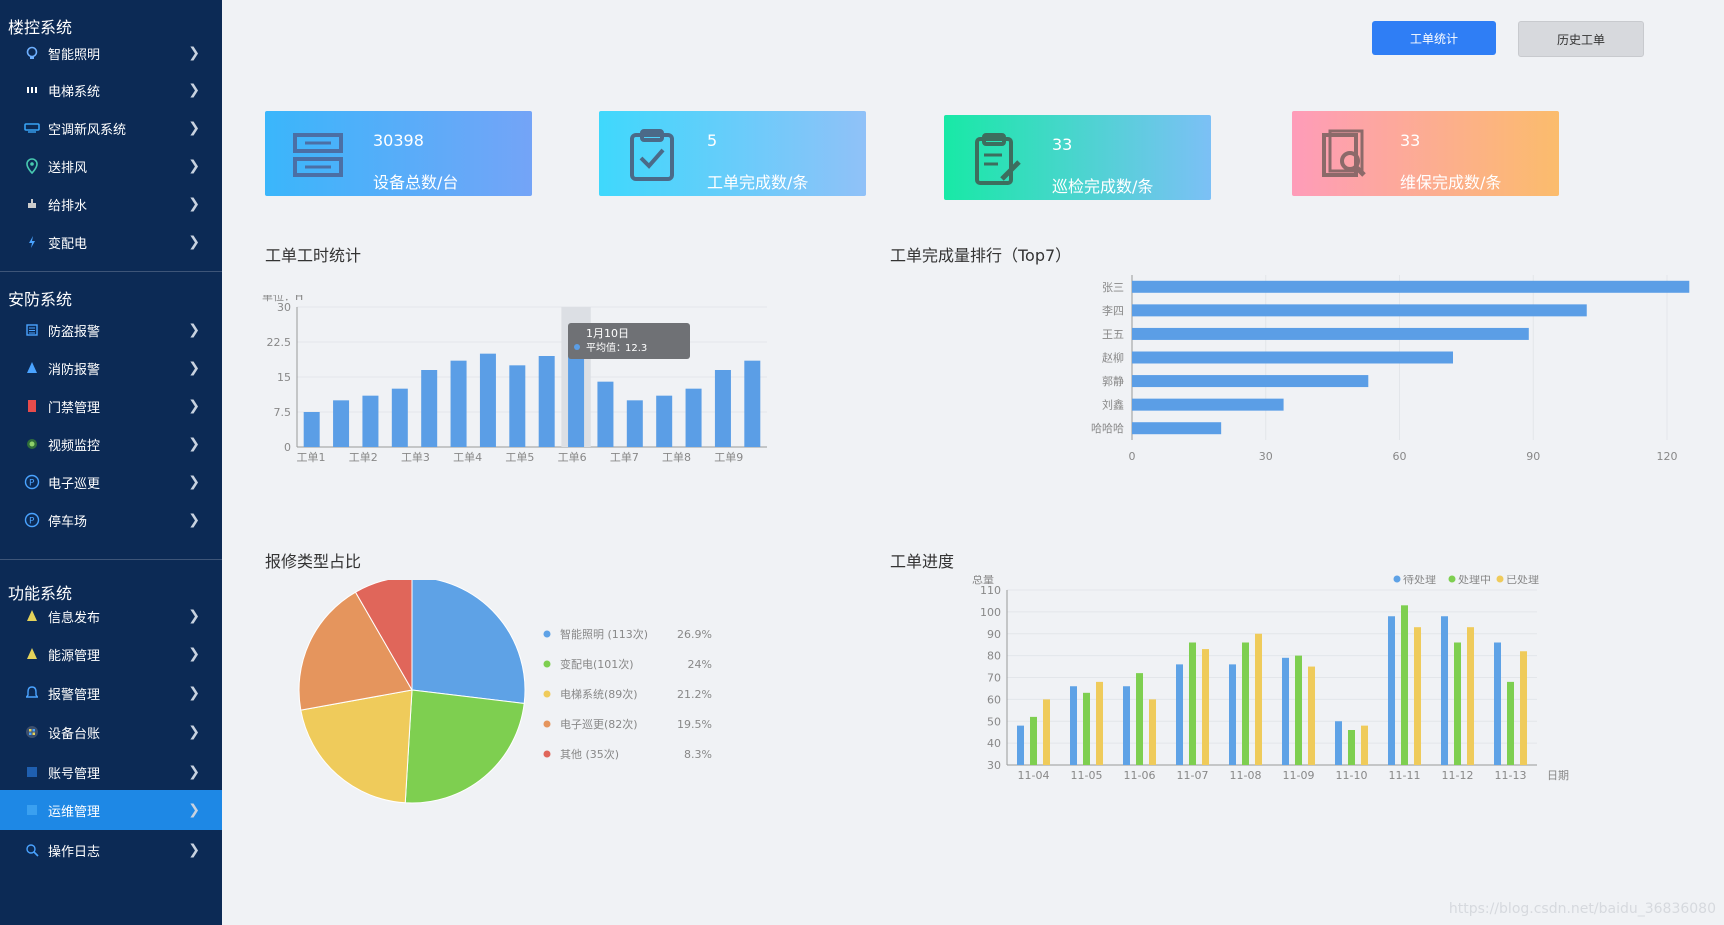  I want to click on p-circle-icon: P, so click(32, 482).